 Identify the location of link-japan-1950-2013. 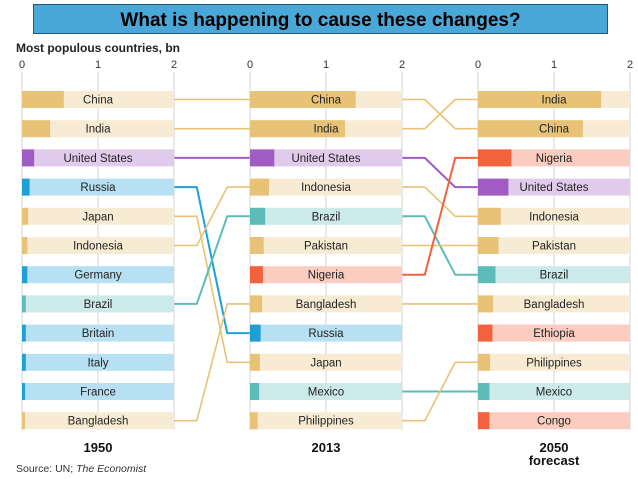
(212, 289).